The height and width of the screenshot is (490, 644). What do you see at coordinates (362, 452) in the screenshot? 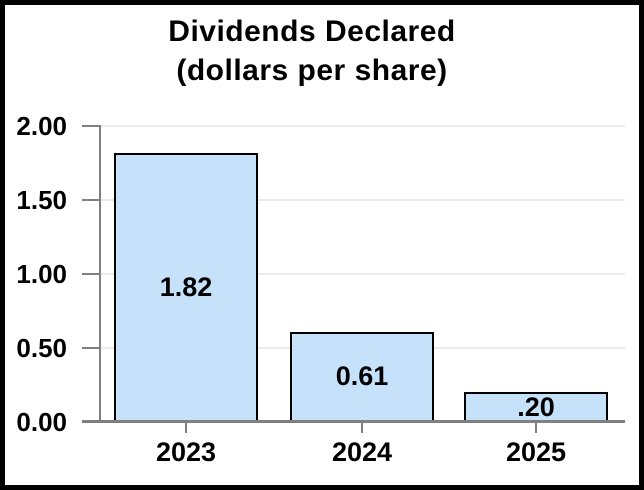
I see `x-tick-label: 2024` at bounding box center [362, 452].